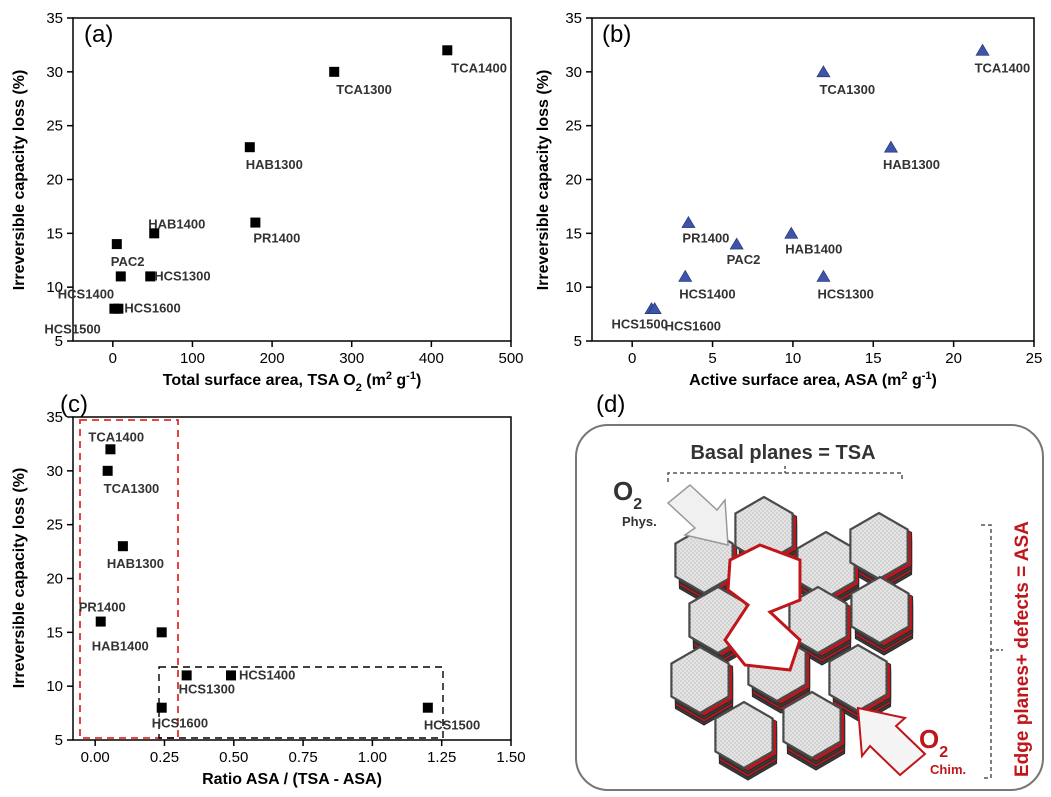 This screenshot has height=797, width=1051. I want to click on panel-b-x-axis-title: Active surface area, ASA (m2 g-1), so click(813, 379).